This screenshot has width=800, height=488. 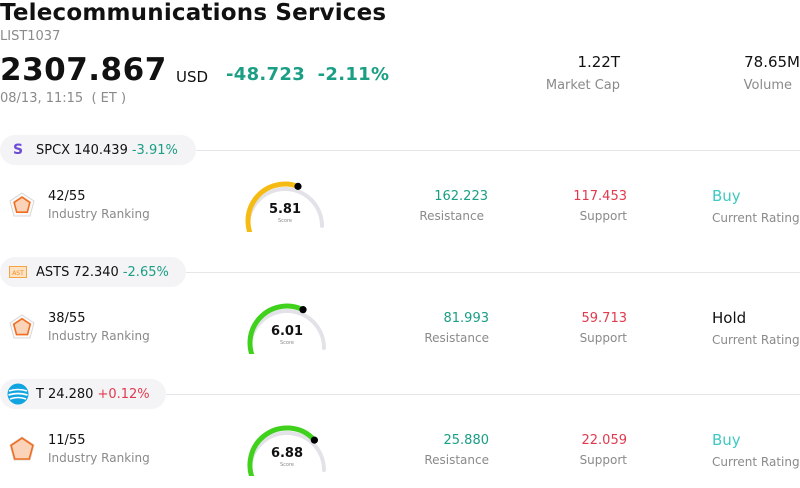 What do you see at coordinates (193, 13) in the screenshot?
I see `page-title: Telecommunications Services` at bounding box center [193, 13].